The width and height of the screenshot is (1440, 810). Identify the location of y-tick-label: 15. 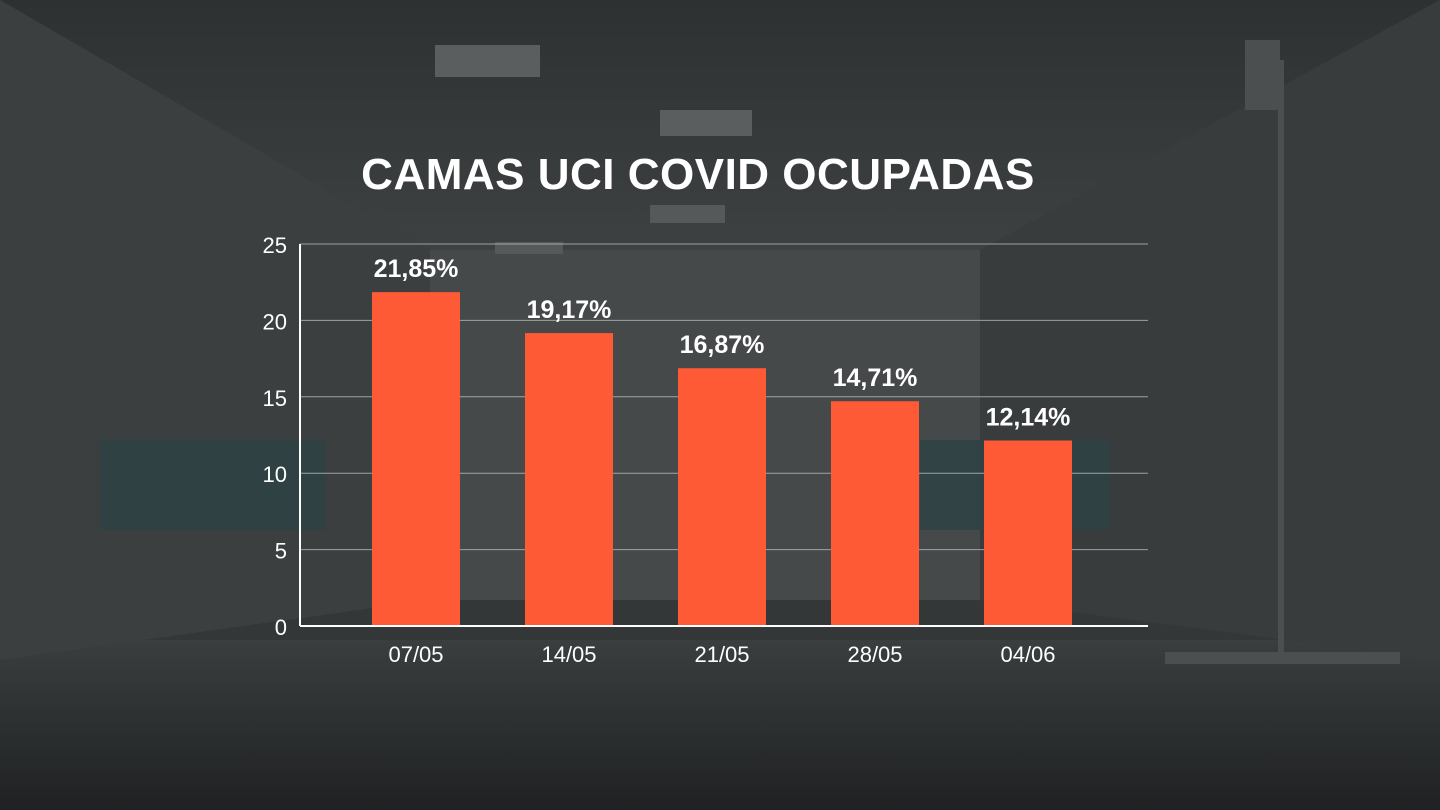
(275, 398).